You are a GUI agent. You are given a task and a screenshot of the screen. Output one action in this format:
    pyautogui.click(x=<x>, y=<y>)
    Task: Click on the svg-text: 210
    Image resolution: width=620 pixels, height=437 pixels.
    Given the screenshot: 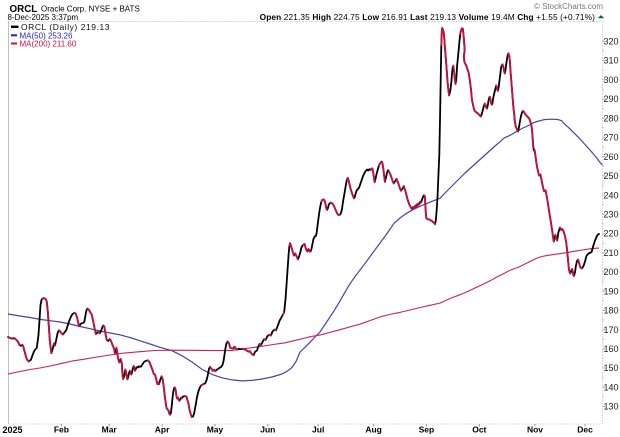 What is the action you would take?
    pyautogui.click(x=610, y=253)
    